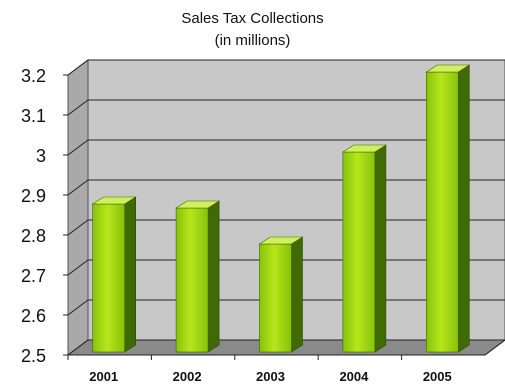 This screenshot has height=384, width=505. Describe the element at coordinates (33, 316) in the screenshot. I see `y-tick-label: 2.6` at that location.